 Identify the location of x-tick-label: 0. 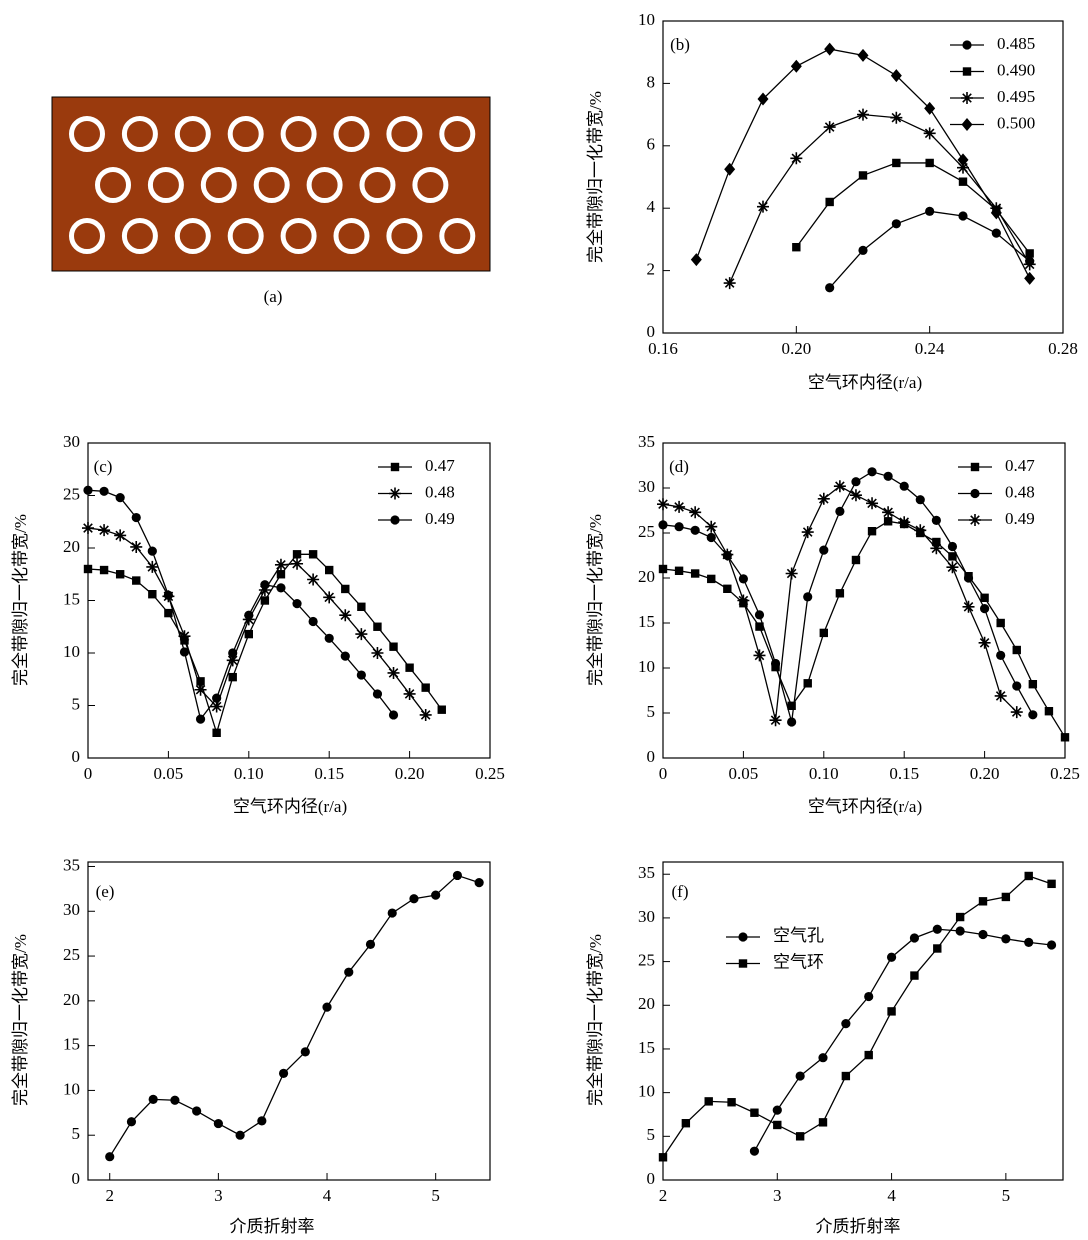
(663, 773).